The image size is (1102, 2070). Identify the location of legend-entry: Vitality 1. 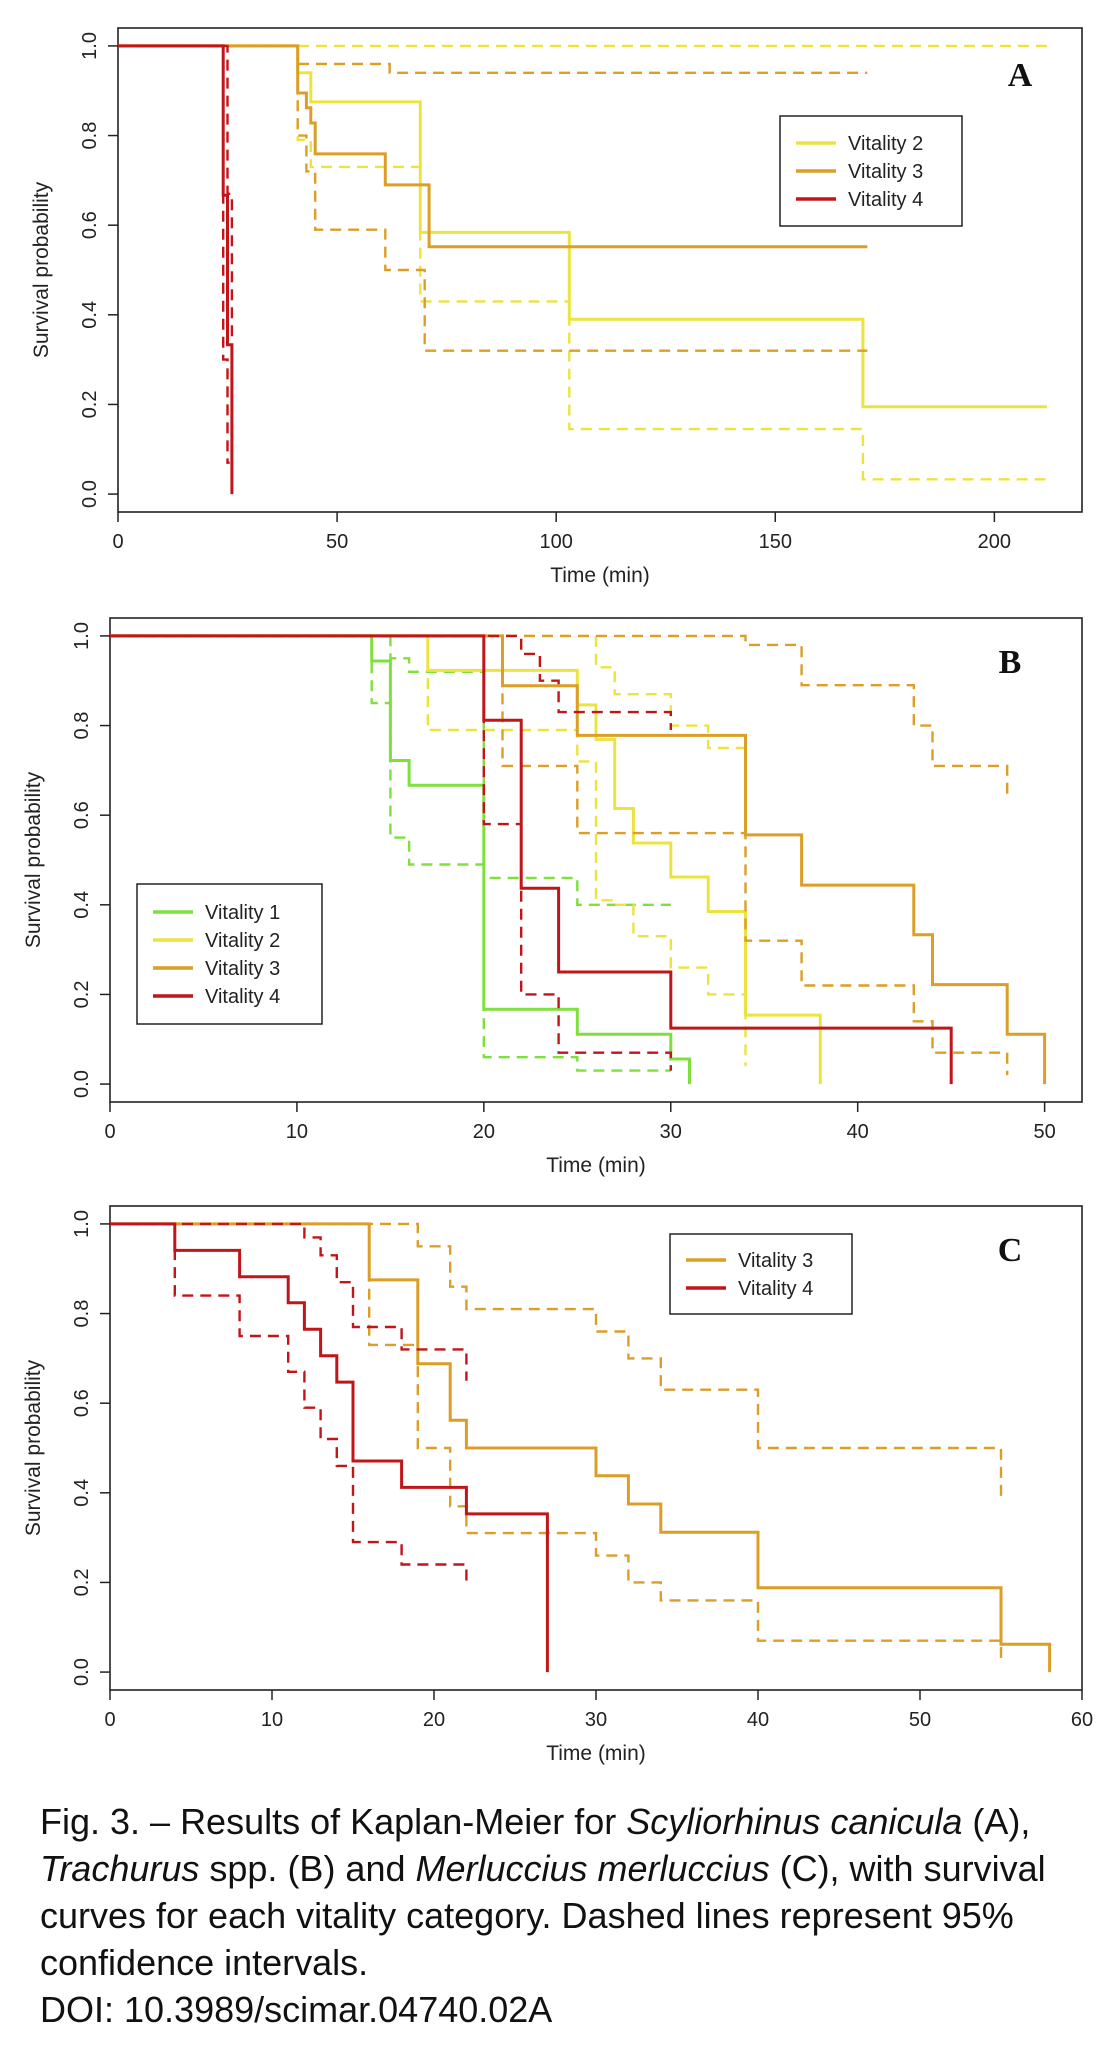
(242, 913).